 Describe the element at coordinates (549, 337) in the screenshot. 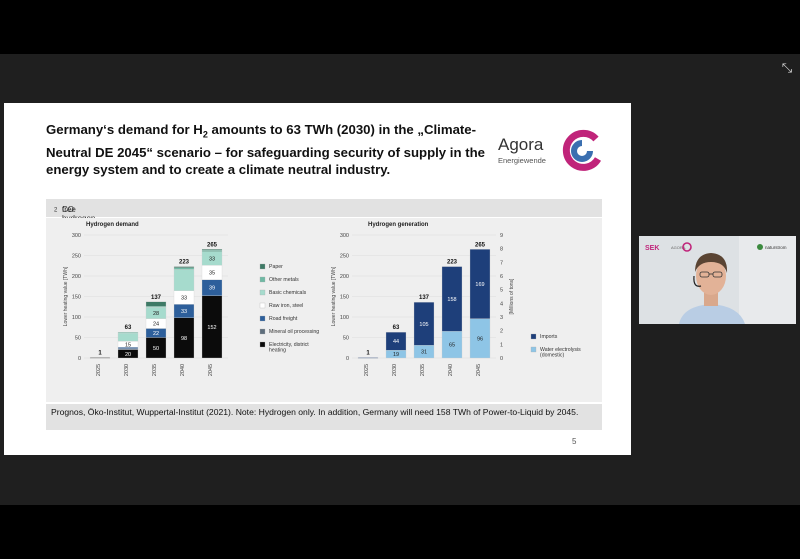

I see `legend-label: Imports` at that location.